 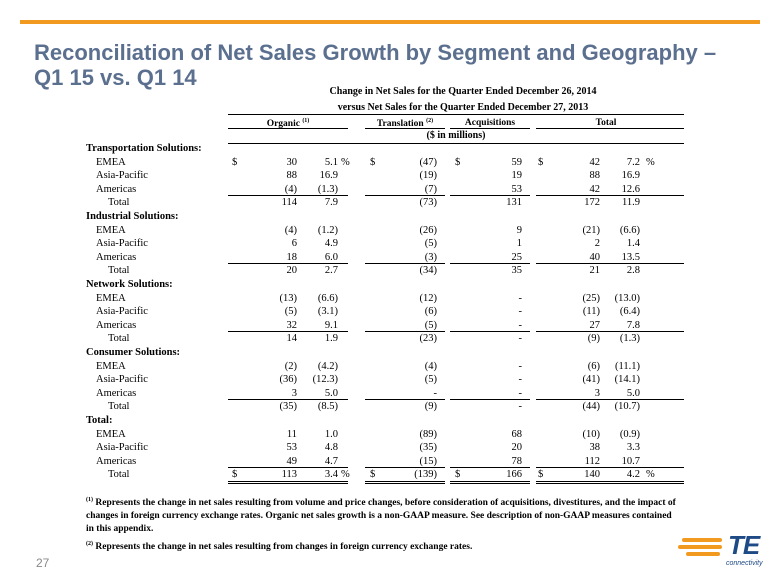 What do you see at coordinates (428, 298) in the screenshot?
I see `cell-tr-amt: (12)` at bounding box center [428, 298].